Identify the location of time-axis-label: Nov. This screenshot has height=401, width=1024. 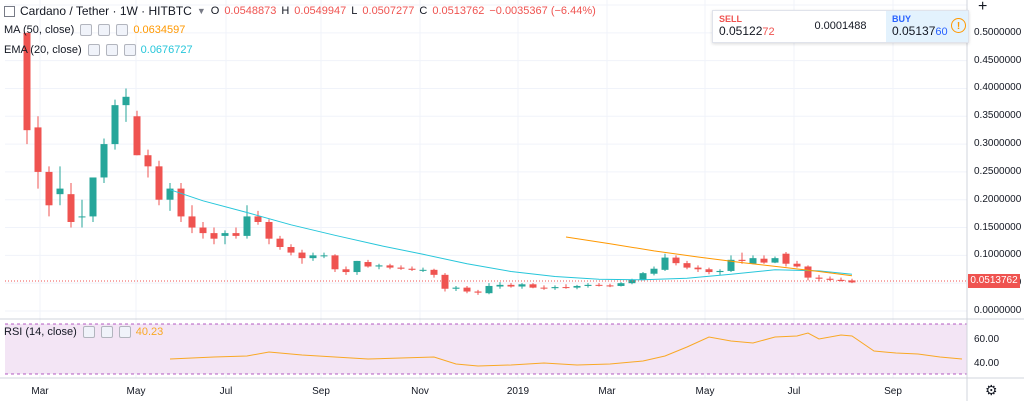
(420, 391).